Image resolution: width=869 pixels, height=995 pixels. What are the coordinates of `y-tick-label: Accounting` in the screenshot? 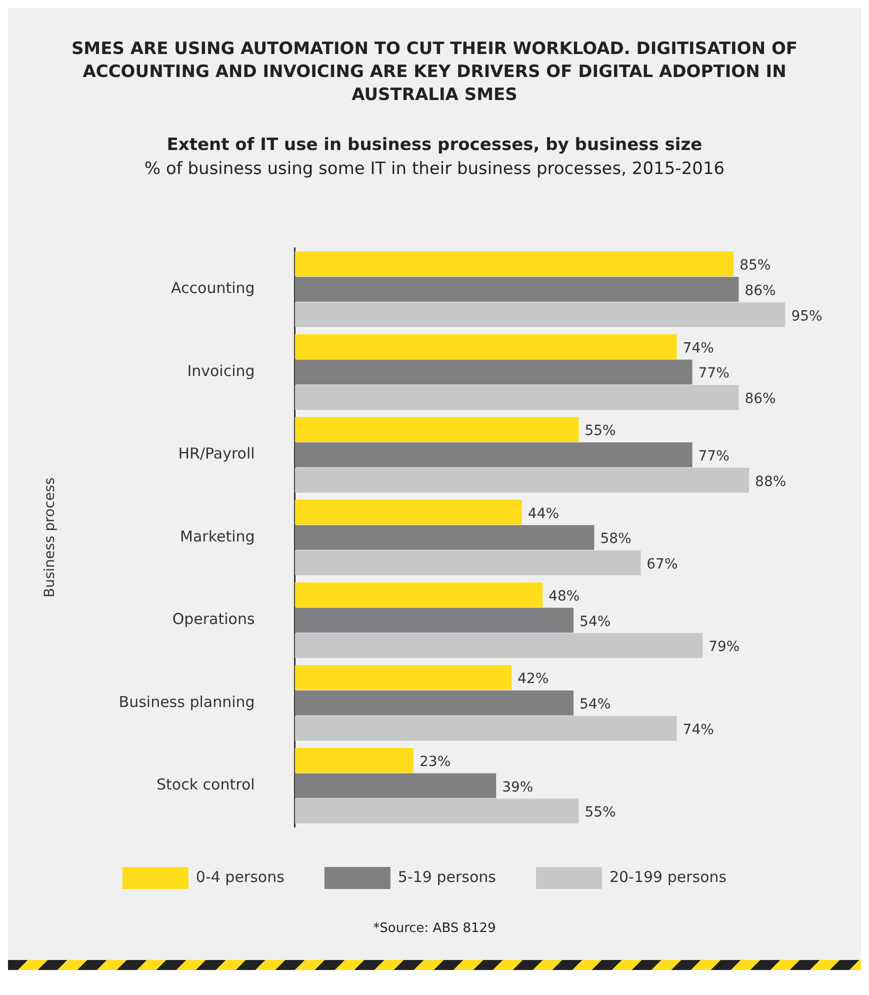 It's located at (213, 288).